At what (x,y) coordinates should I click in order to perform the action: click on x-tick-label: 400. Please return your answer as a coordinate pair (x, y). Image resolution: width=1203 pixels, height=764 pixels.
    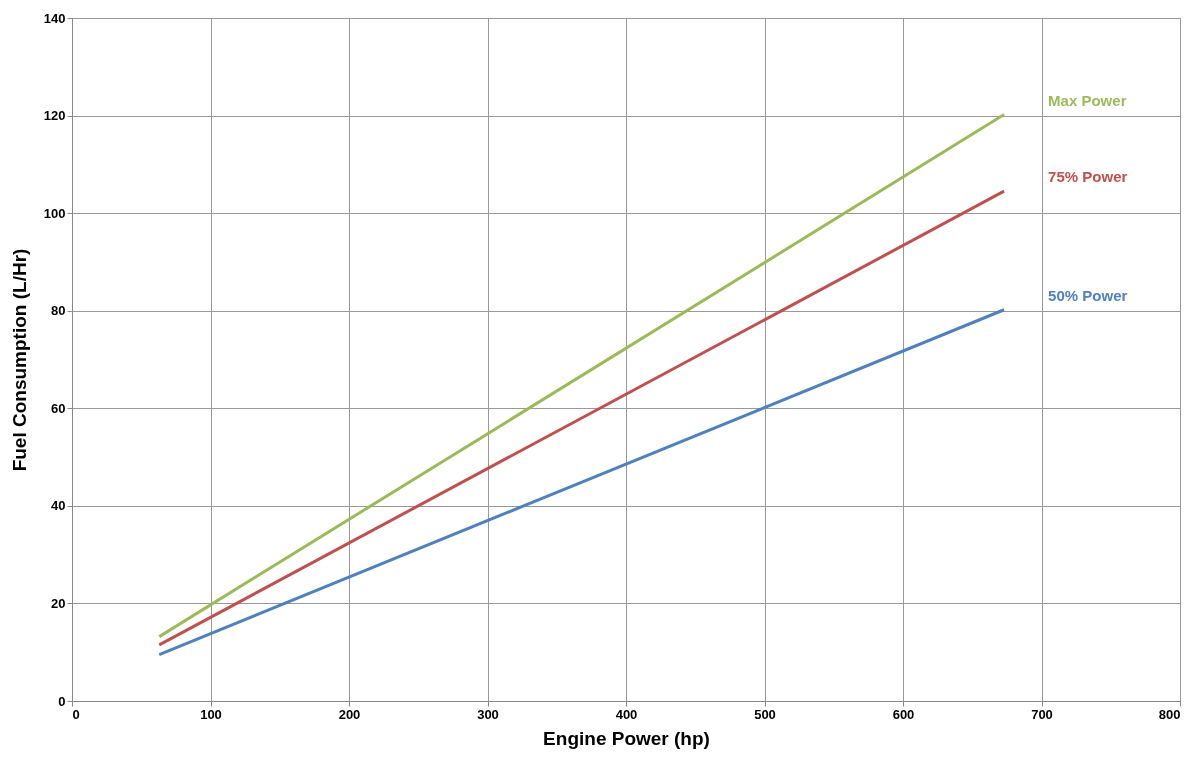
    Looking at the image, I should click on (626, 714).